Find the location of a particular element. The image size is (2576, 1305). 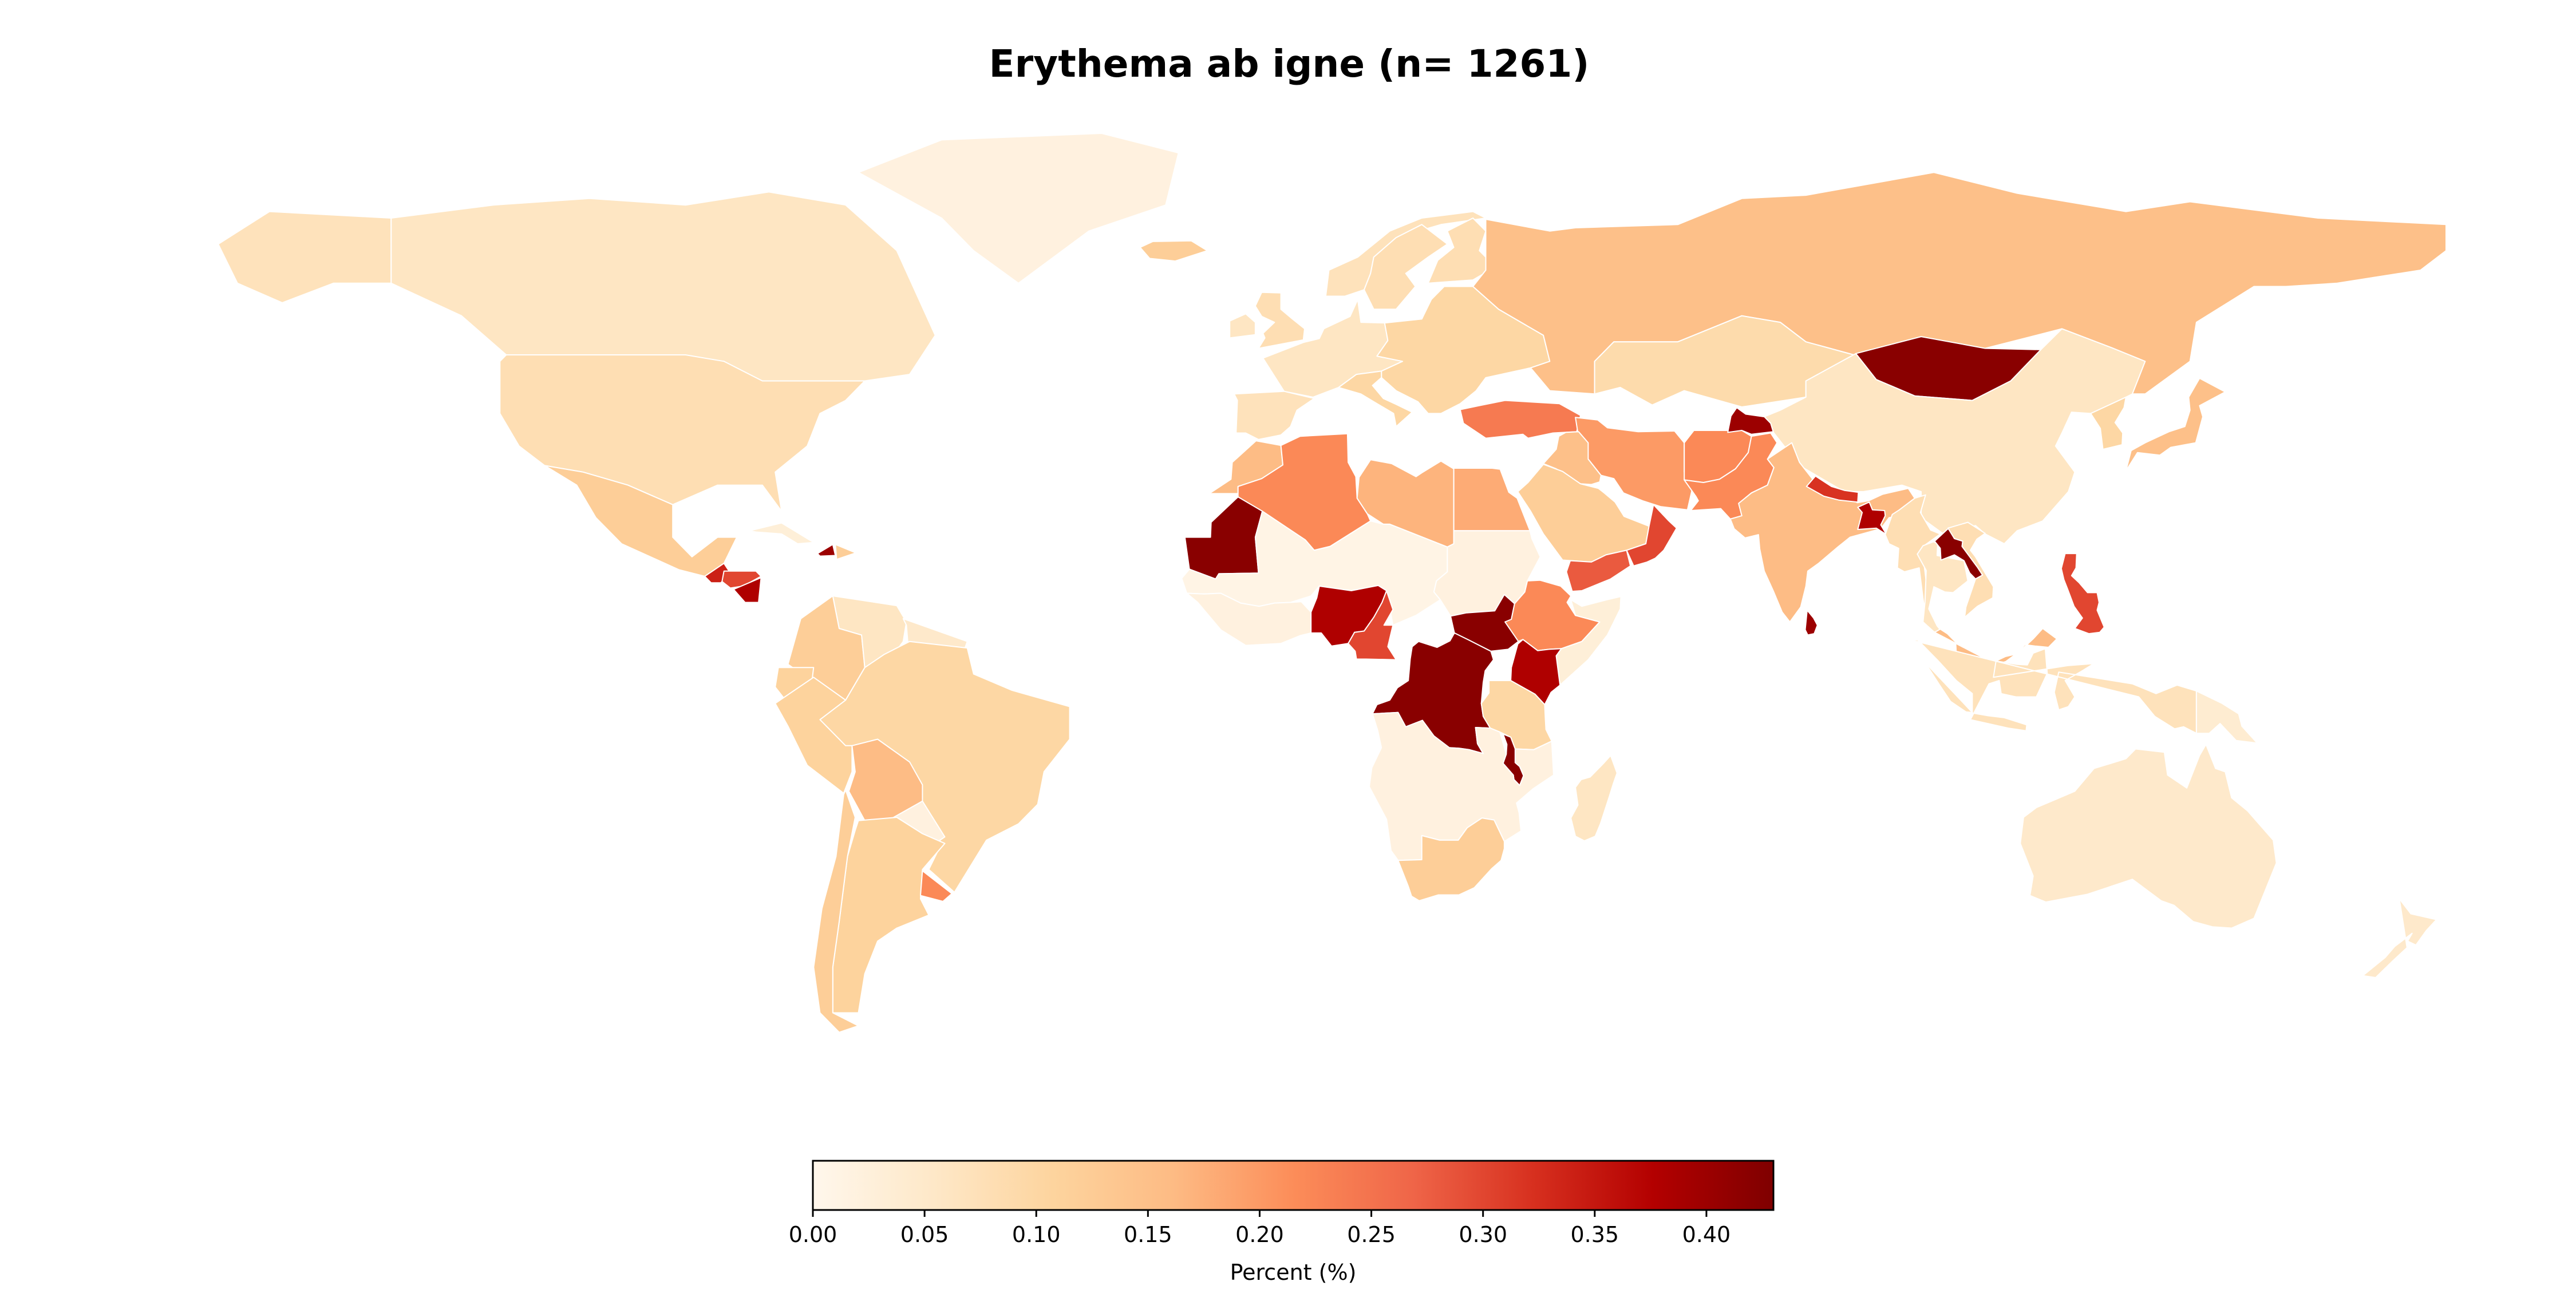

region-united-kingdom: United Kingdom is located at coordinates (1279, 320).